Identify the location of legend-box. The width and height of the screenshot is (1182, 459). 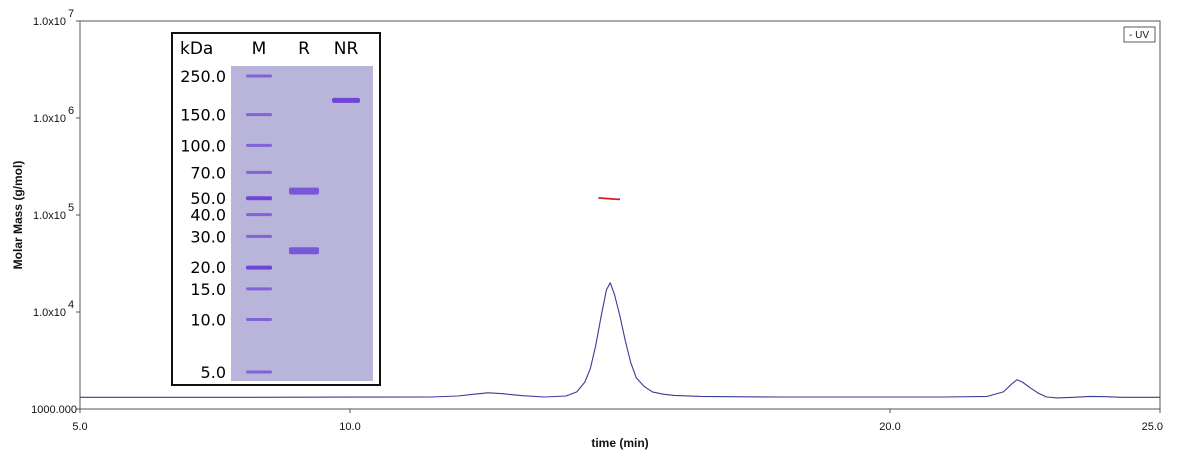
(1139, 34).